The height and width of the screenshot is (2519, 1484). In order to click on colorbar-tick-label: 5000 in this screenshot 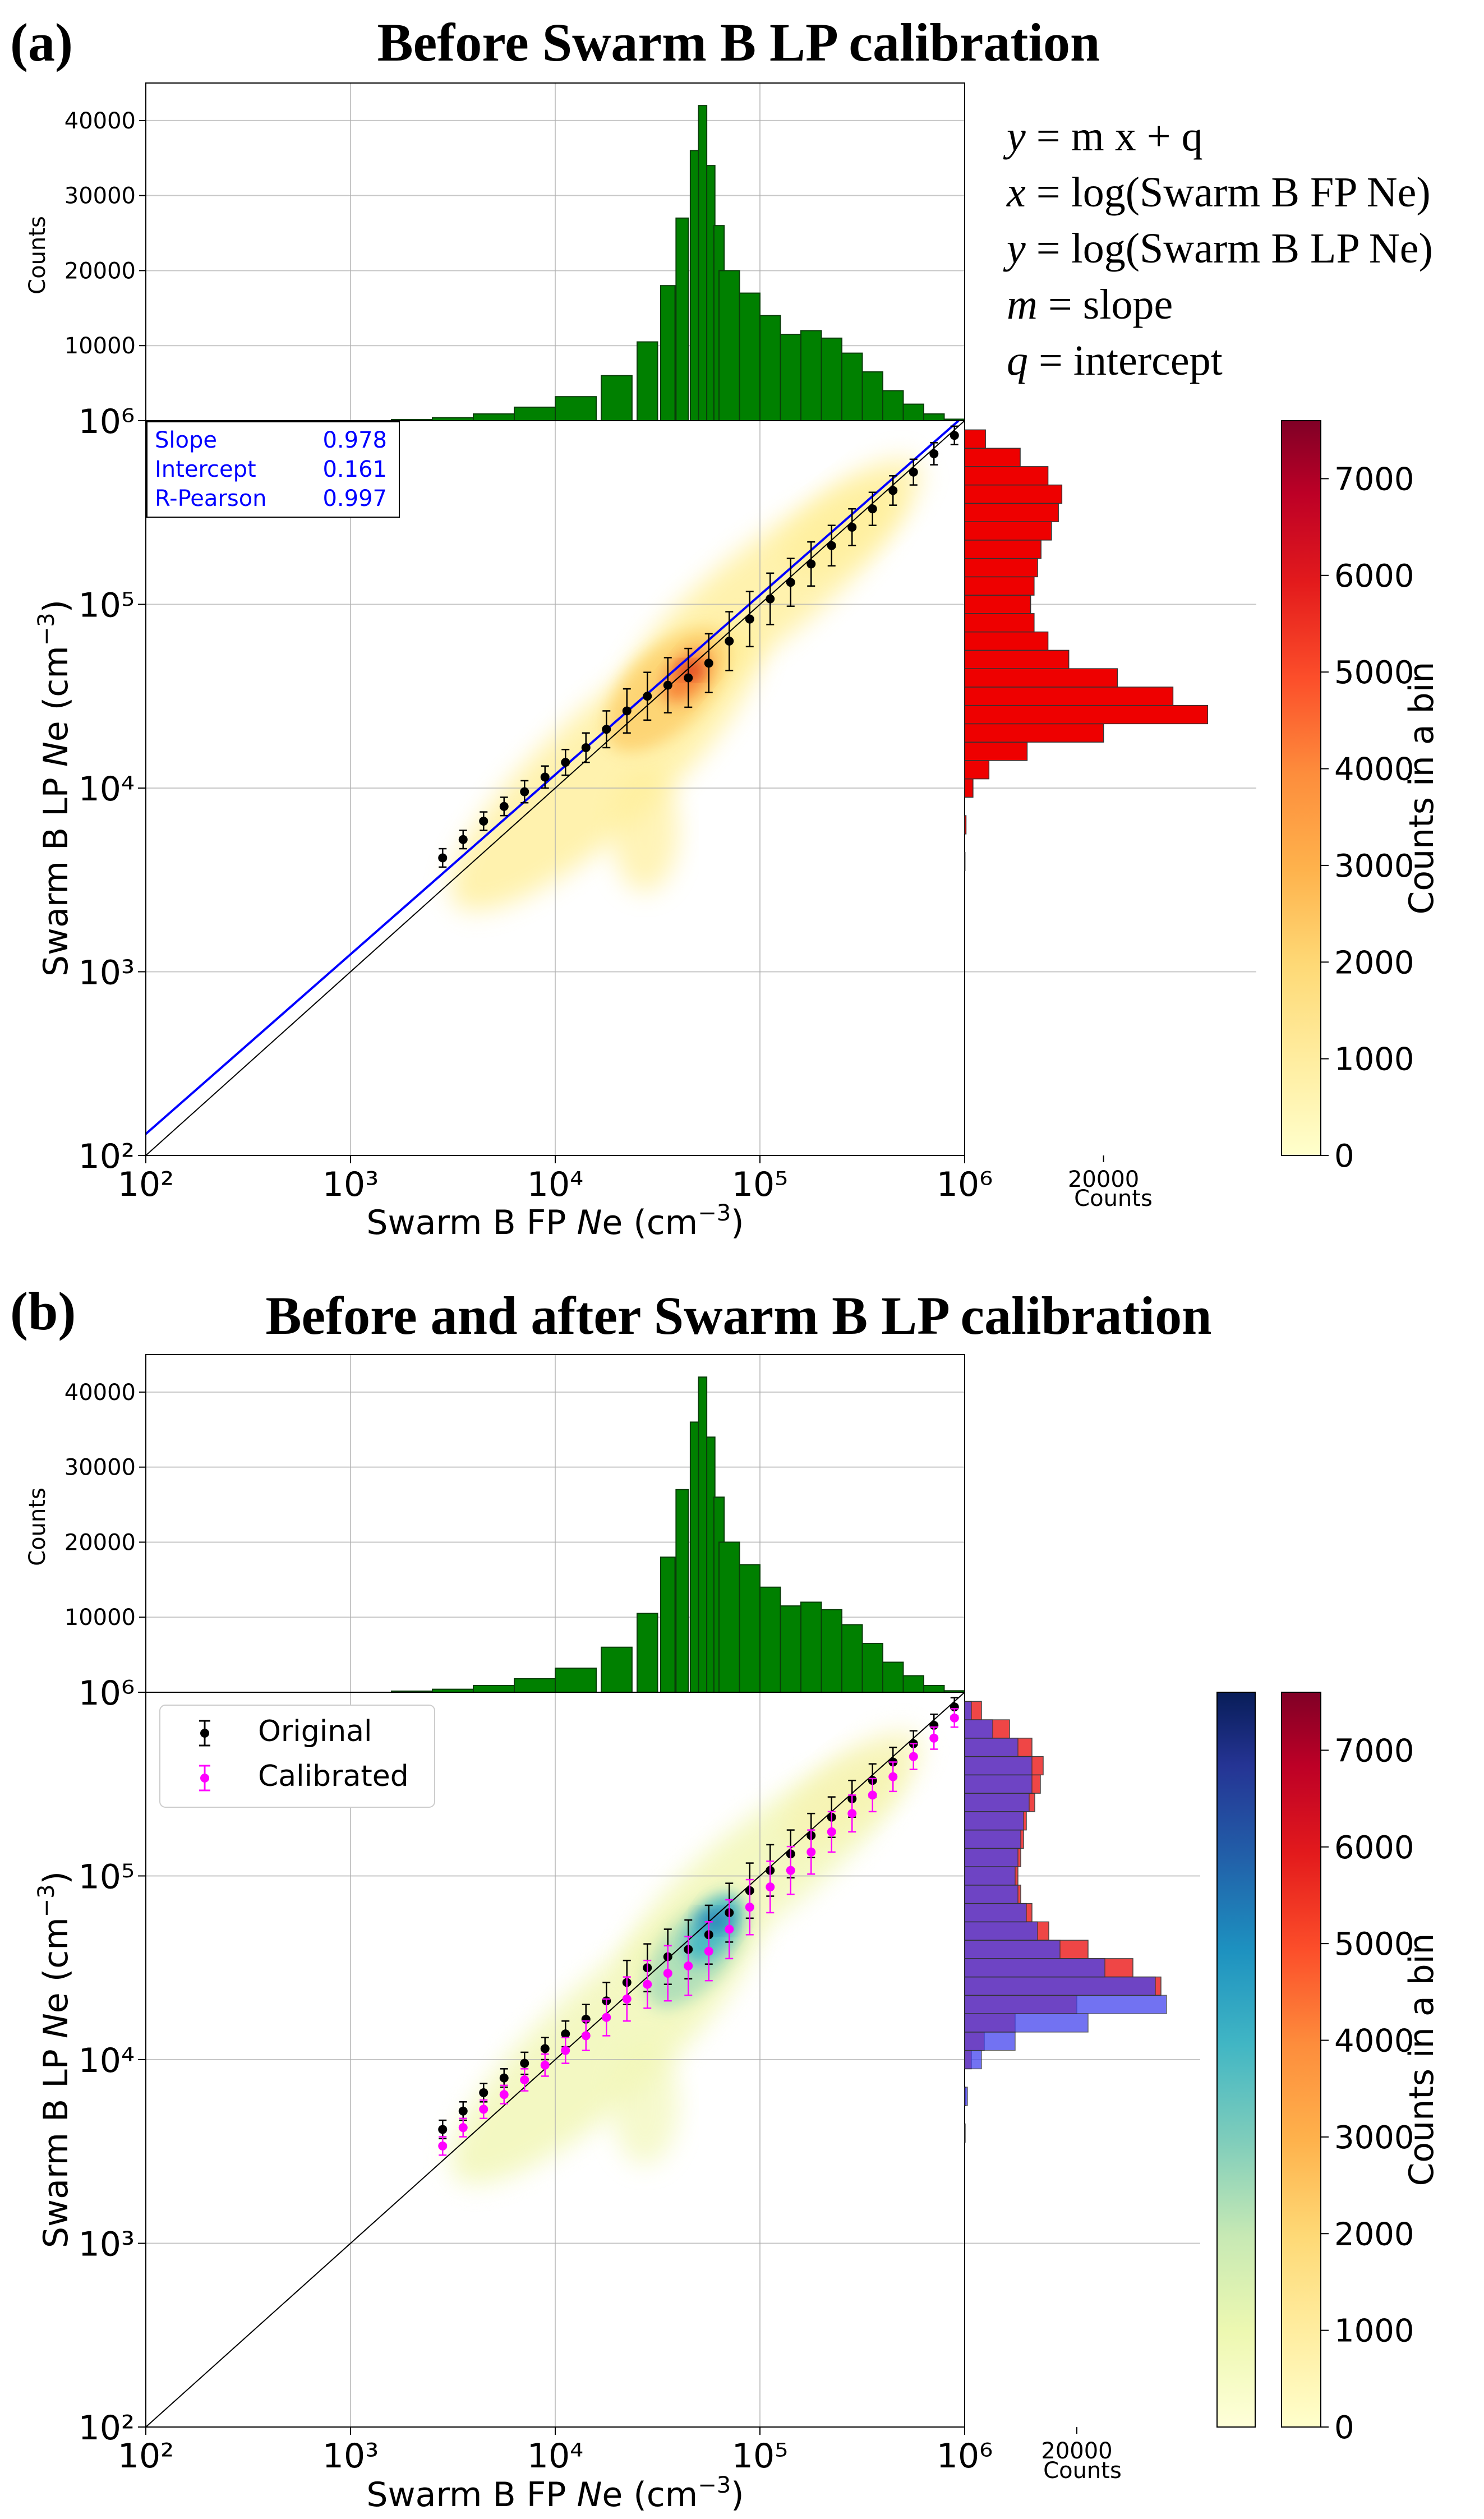, I will do `click(1374, 1944)`.